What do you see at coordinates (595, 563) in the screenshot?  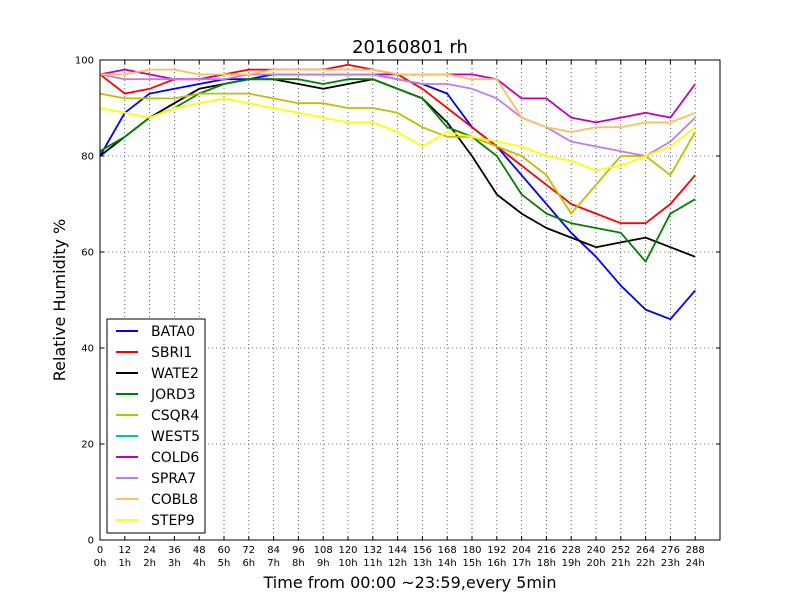 I see `x-tick-sublabel: 20h` at bounding box center [595, 563].